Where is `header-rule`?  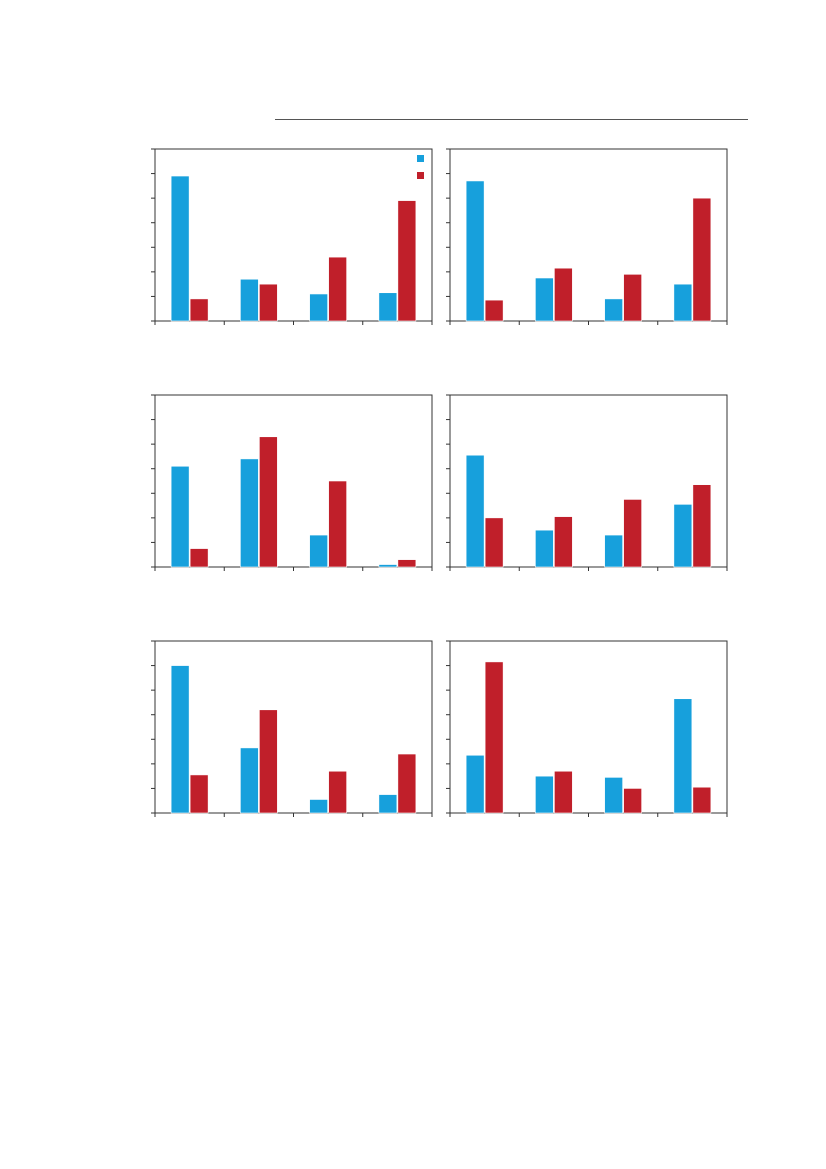 header-rule is located at coordinates (511, 119).